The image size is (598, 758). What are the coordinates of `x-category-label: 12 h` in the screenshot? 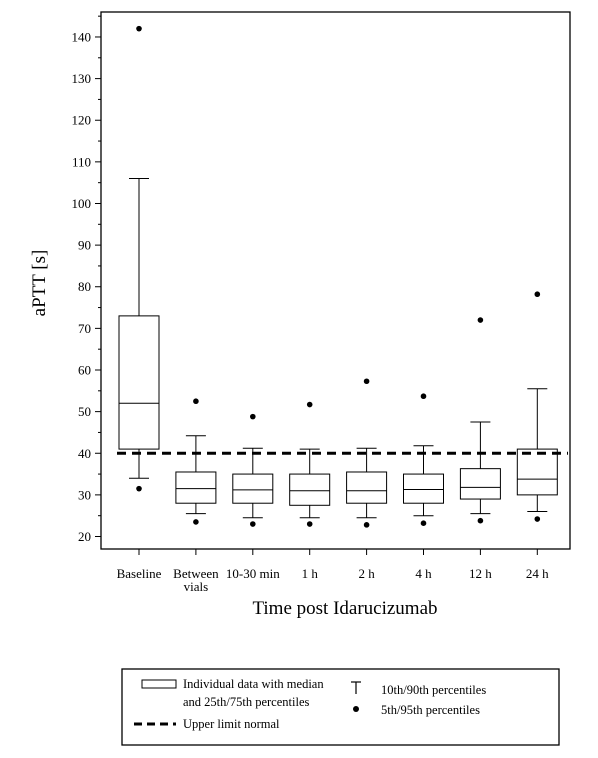 It's located at (480, 573).